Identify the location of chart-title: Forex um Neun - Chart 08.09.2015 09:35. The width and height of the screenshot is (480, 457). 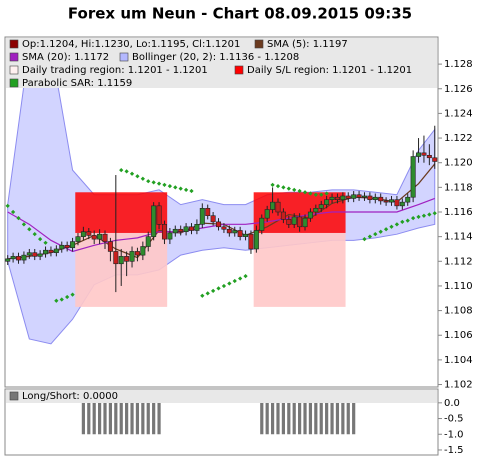
(240, 14).